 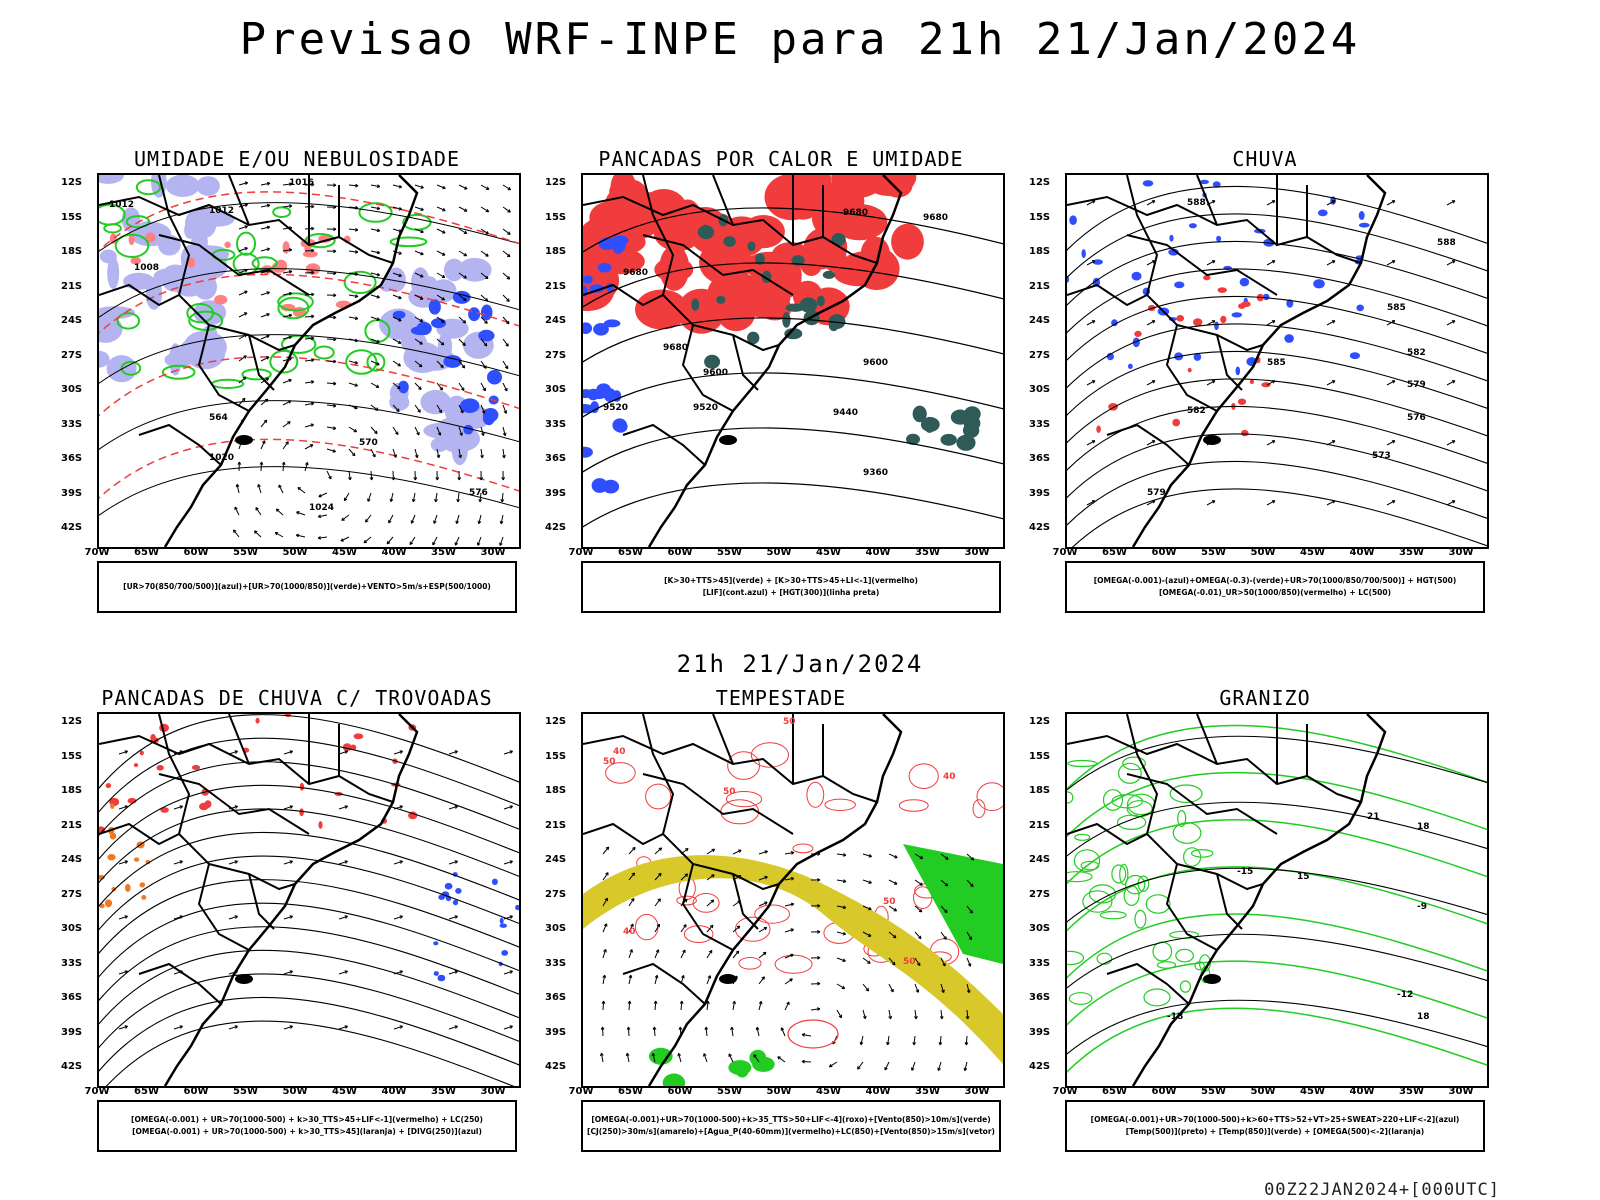 I want to click on latitude-tick-label: 24S, so click(x=556, y=859).